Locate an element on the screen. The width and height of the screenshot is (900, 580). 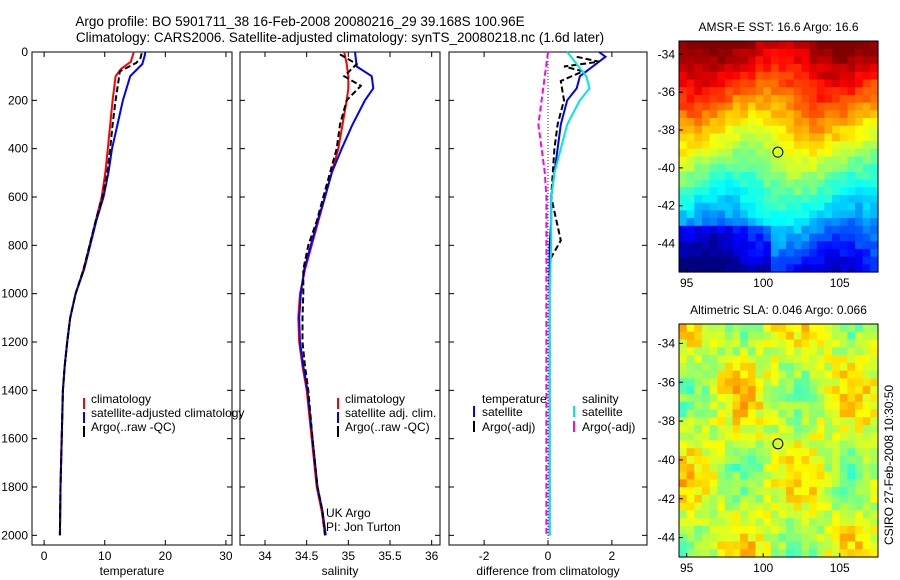
y-tick-label: 400 is located at coordinates (18, 149).